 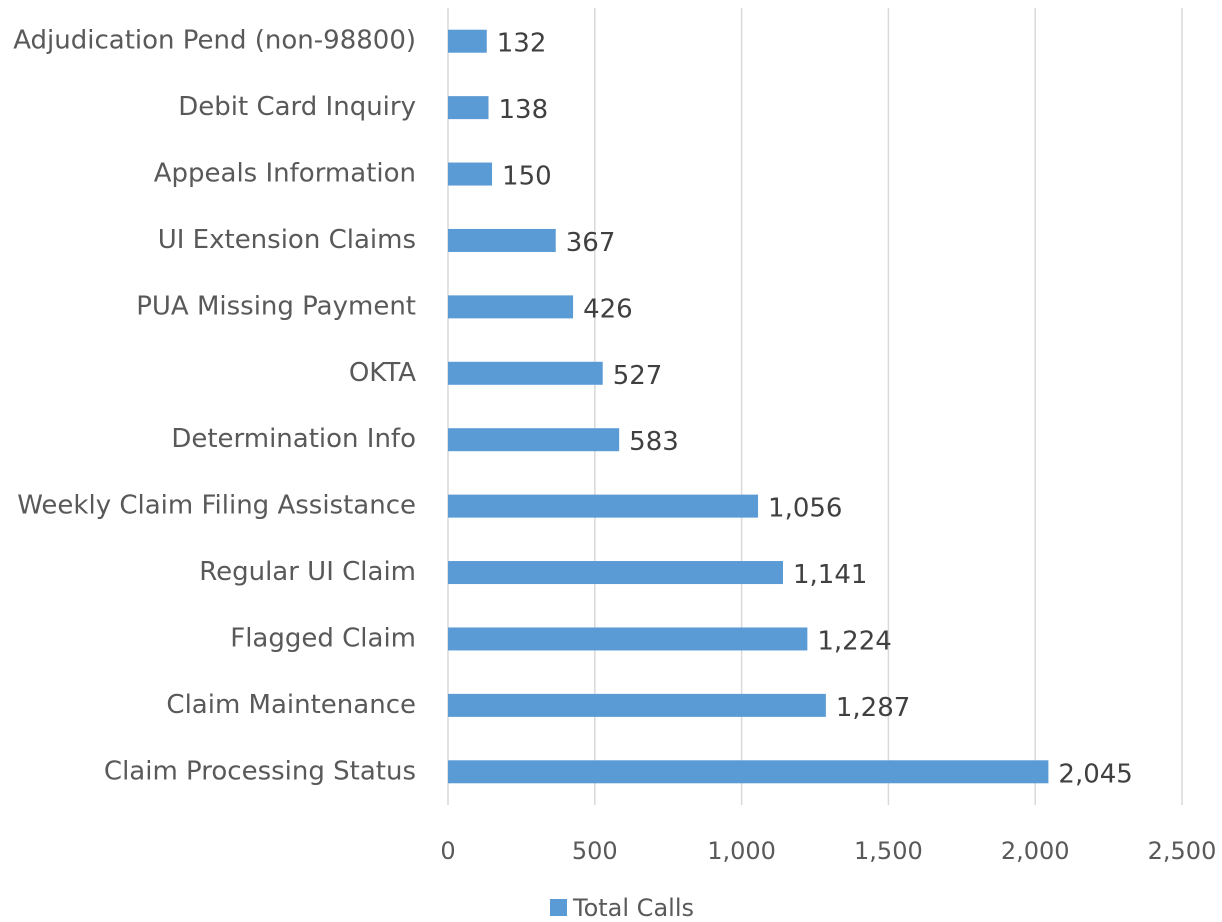 What do you see at coordinates (276, 306) in the screenshot?
I see `y-tick-label: PUA Missing Payment` at bounding box center [276, 306].